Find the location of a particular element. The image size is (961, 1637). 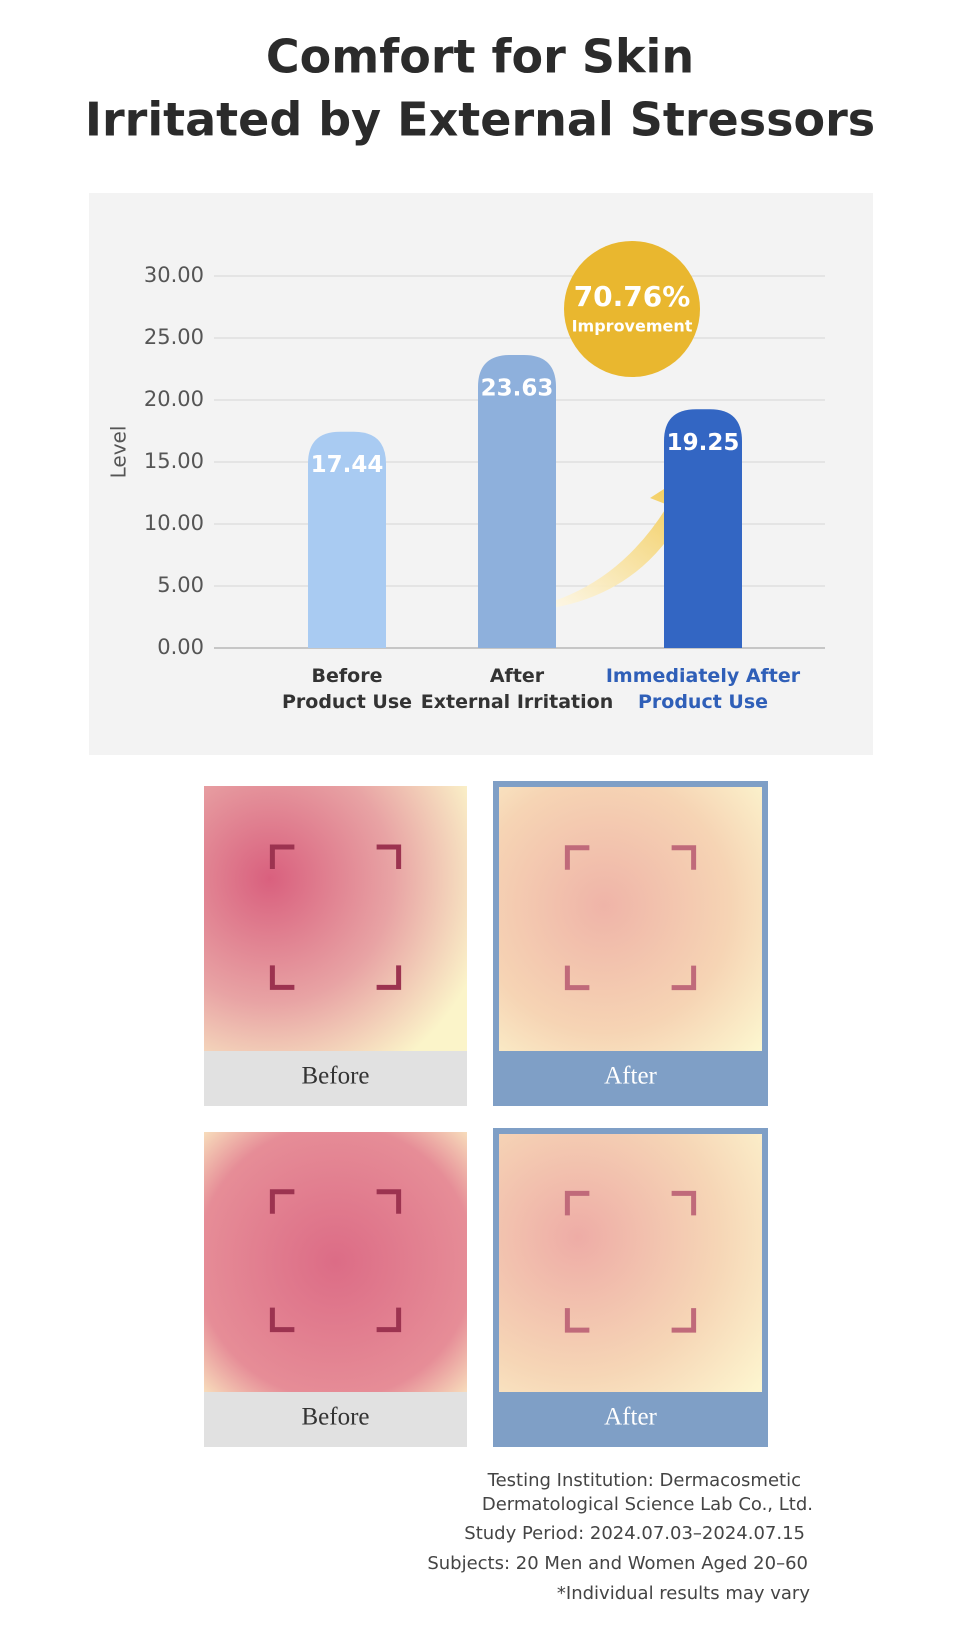

y-axis-label: Level is located at coordinates (119, 452).